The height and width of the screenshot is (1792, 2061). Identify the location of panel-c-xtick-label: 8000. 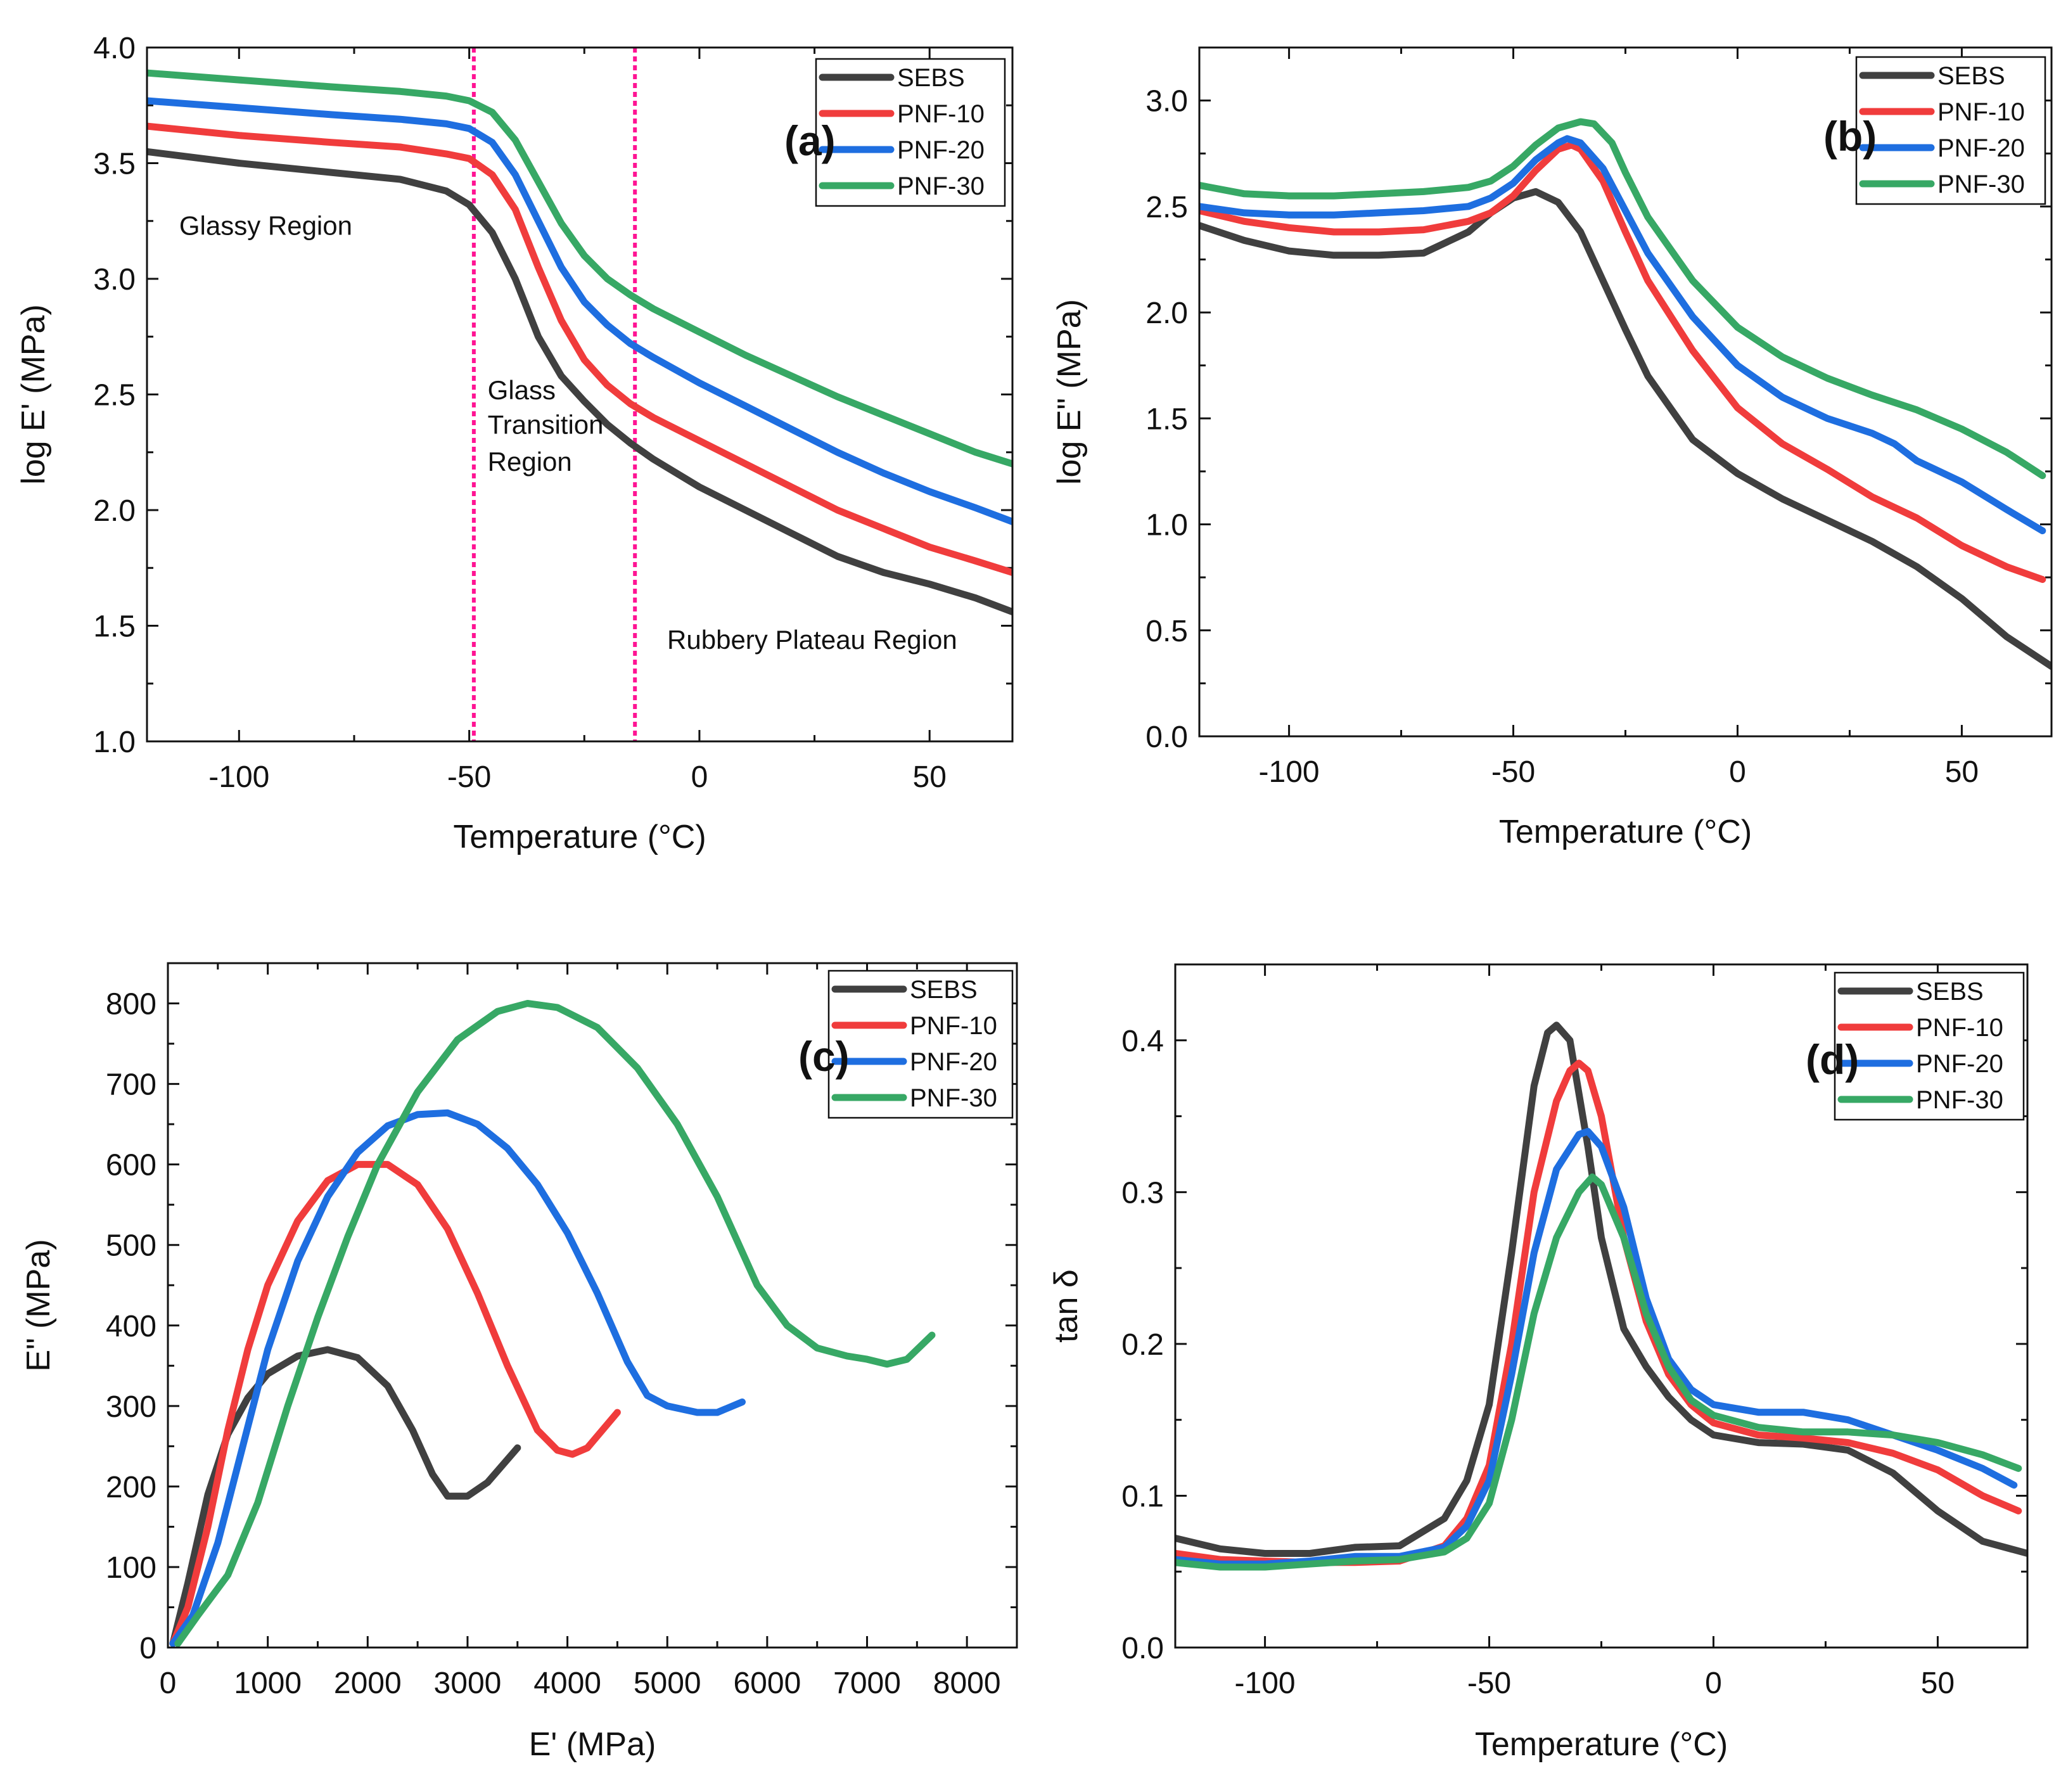
(967, 1683).